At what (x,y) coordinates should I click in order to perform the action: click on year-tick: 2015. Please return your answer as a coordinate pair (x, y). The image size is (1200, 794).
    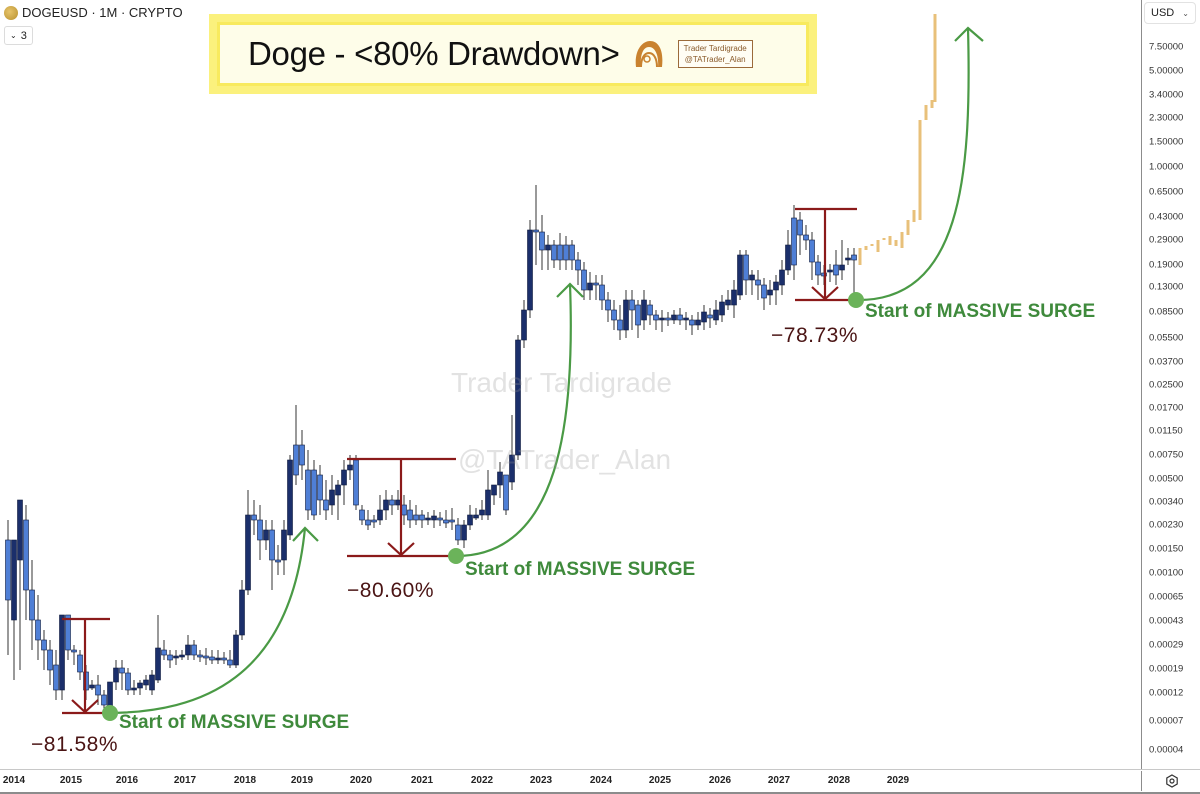
    Looking at the image, I should click on (71, 780).